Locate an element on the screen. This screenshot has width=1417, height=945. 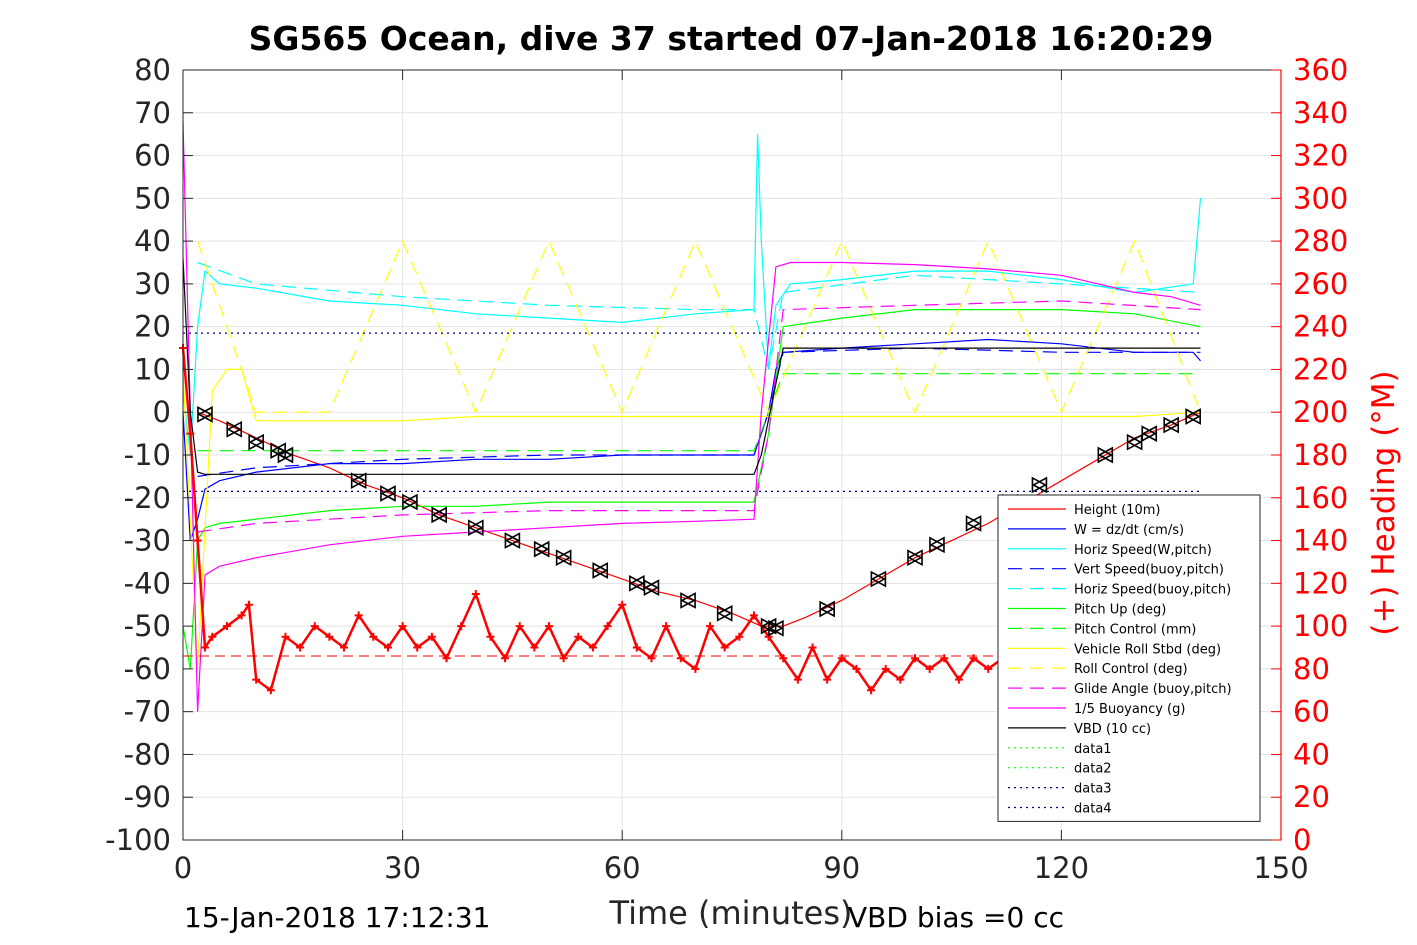
x-tick-label: 0 is located at coordinates (183, 868).